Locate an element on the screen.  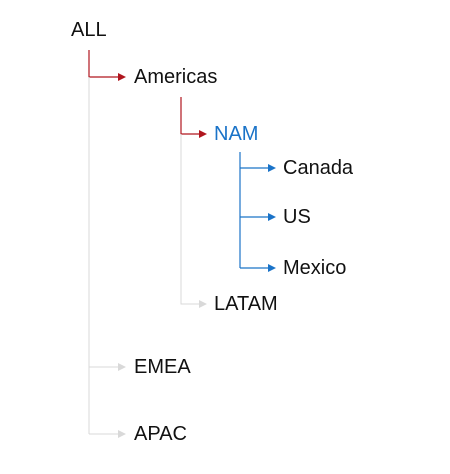
node-americas: Americas is located at coordinates (175, 77).